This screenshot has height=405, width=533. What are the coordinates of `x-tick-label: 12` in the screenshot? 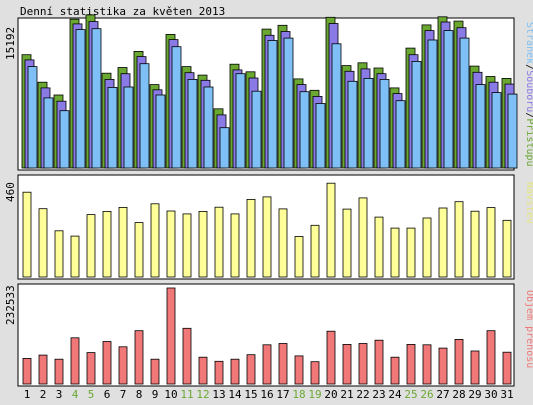 It's located at (202, 394).